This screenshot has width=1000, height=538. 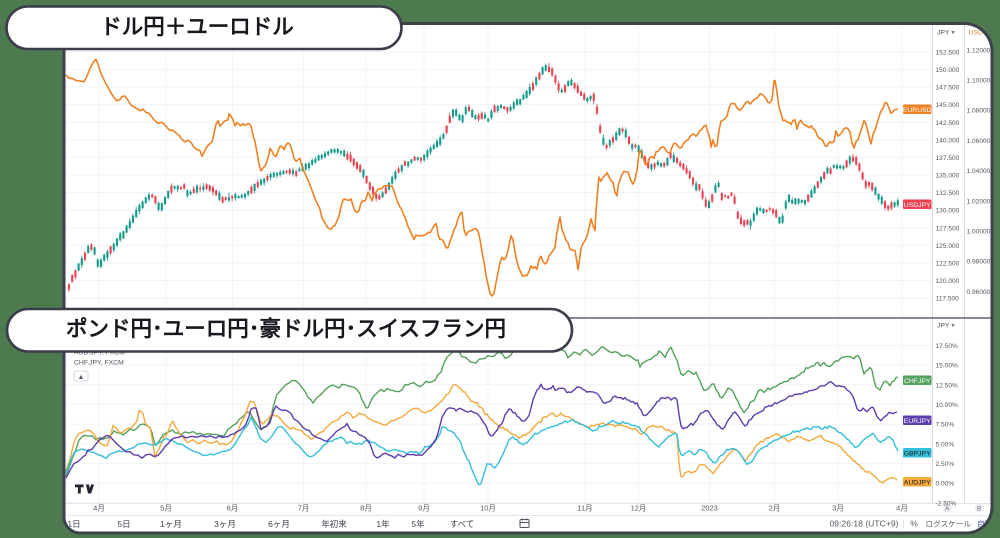 I want to click on svg-text: 152.500, so click(x=948, y=52).